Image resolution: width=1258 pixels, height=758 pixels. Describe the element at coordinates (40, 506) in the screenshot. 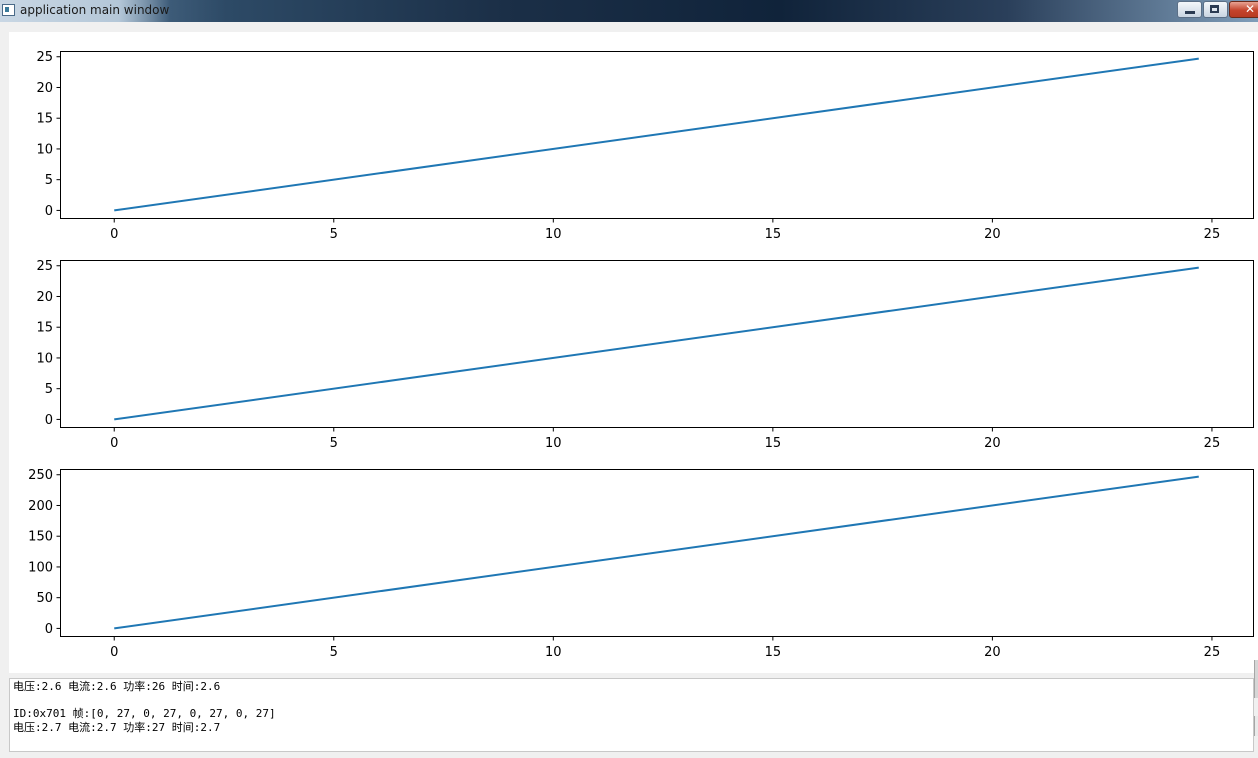

I see `y-tick-label: 200` at that location.